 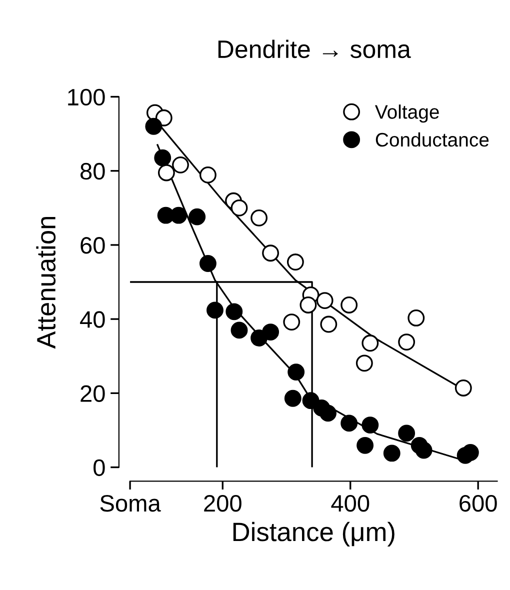 I want to click on y-tick-label: 20, so click(x=92, y=393).